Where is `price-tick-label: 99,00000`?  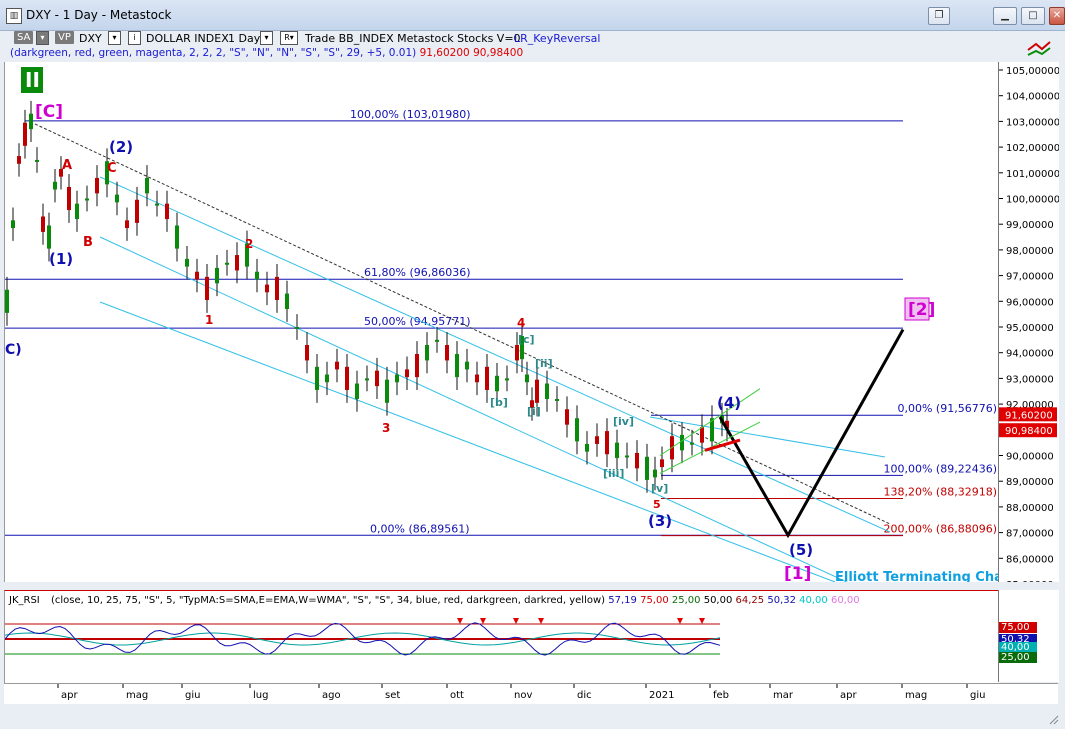
price-tick-label: 99,00000 is located at coordinates (1030, 225).